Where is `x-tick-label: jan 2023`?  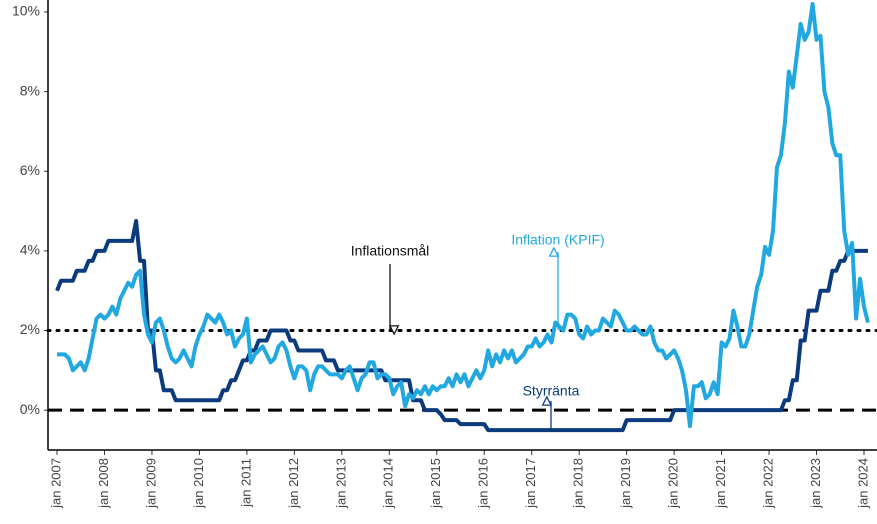 x-tick-label: jan 2023 is located at coordinates (815, 483).